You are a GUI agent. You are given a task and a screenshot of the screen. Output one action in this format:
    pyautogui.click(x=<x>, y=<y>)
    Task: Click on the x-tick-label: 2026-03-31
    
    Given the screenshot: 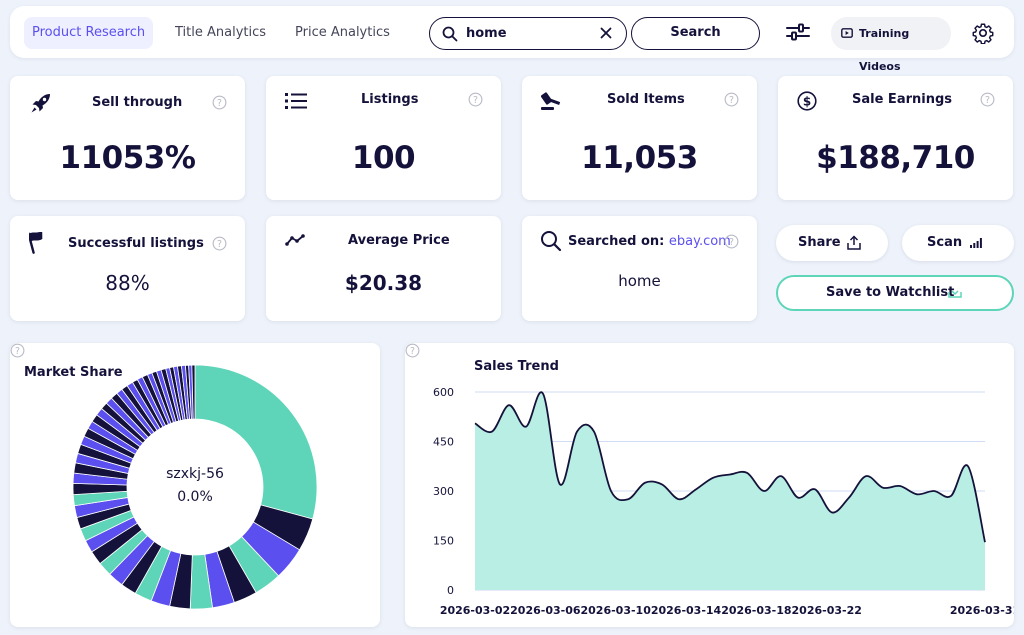 What is the action you would take?
    pyautogui.click(x=982, y=610)
    